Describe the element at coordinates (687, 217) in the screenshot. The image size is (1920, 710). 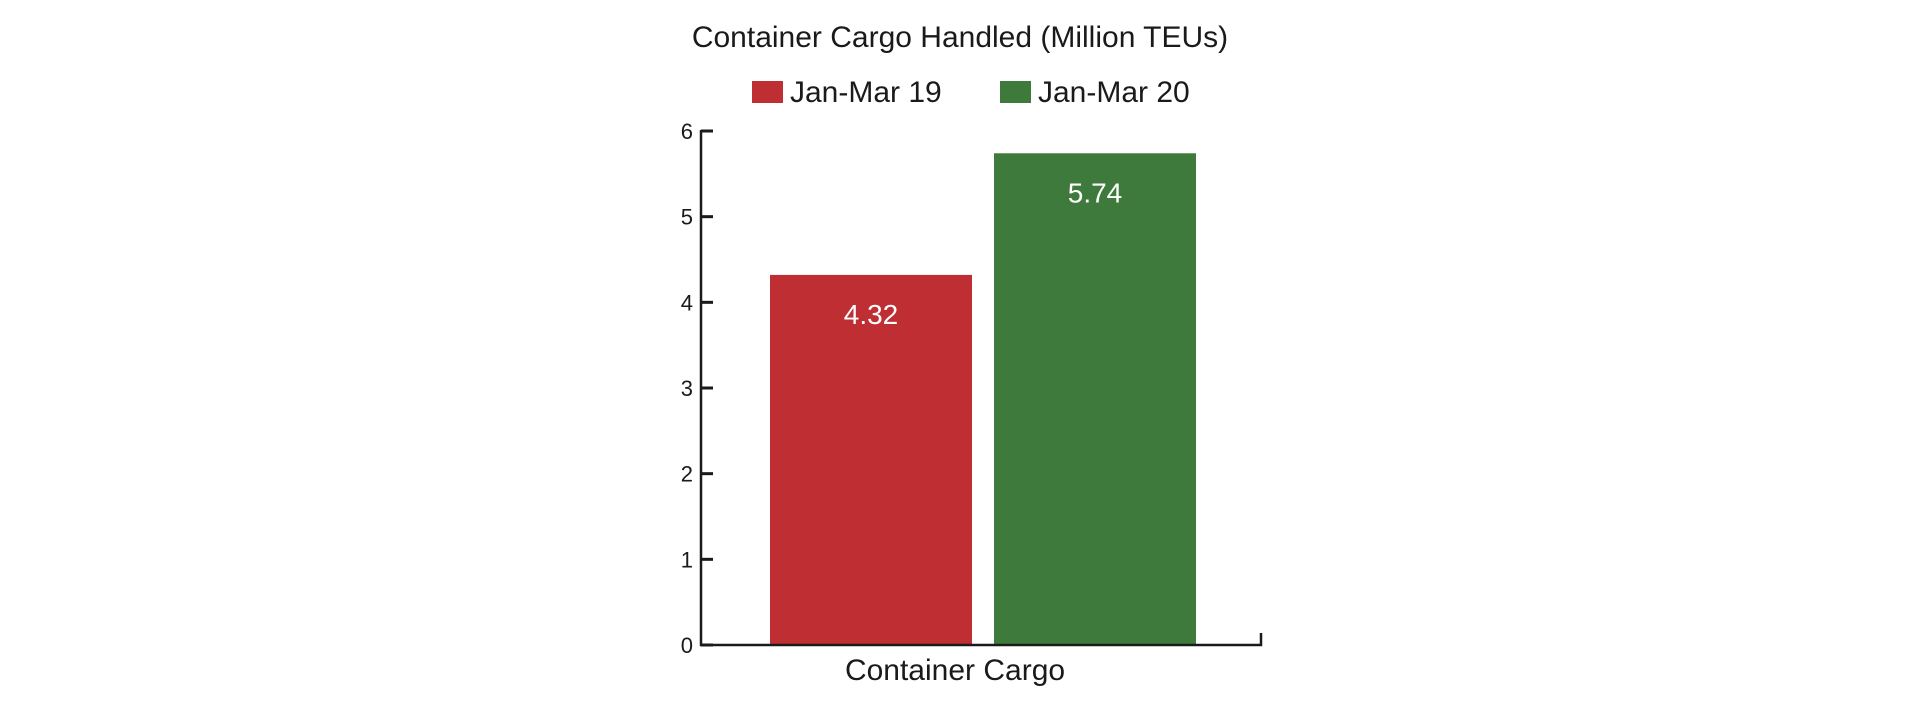
I see `y-tick-label: 5` at that location.